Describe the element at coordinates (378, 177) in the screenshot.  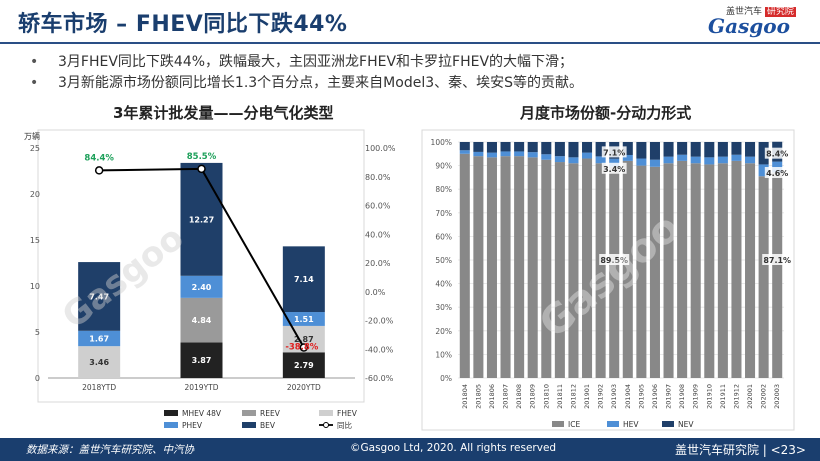
I see `y2-tick-label: 80.0%` at that location.